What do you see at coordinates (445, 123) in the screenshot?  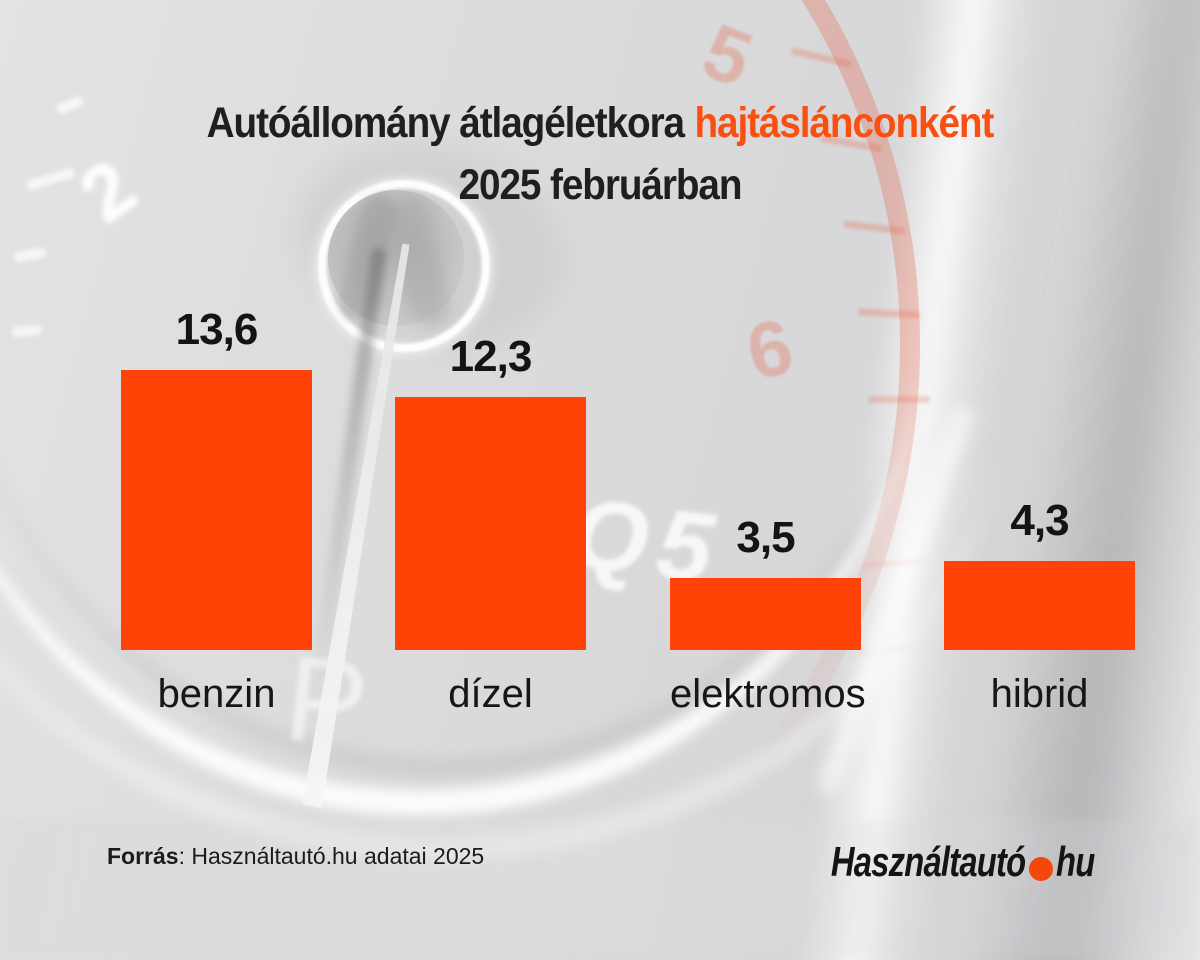 I see `title-text: Autóállomány átlagéletkora` at bounding box center [445, 123].